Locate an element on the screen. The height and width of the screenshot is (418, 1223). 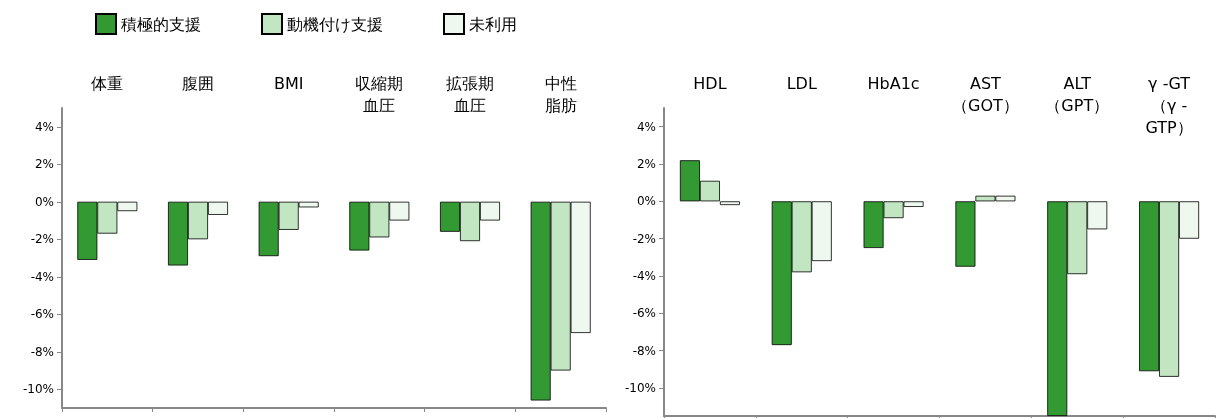
x-tick-label: AST （GOT） is located at coordinates (985, 94).